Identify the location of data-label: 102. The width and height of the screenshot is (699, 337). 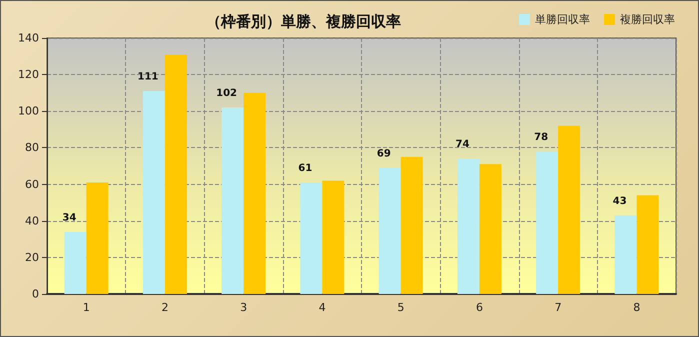
(227, 93).